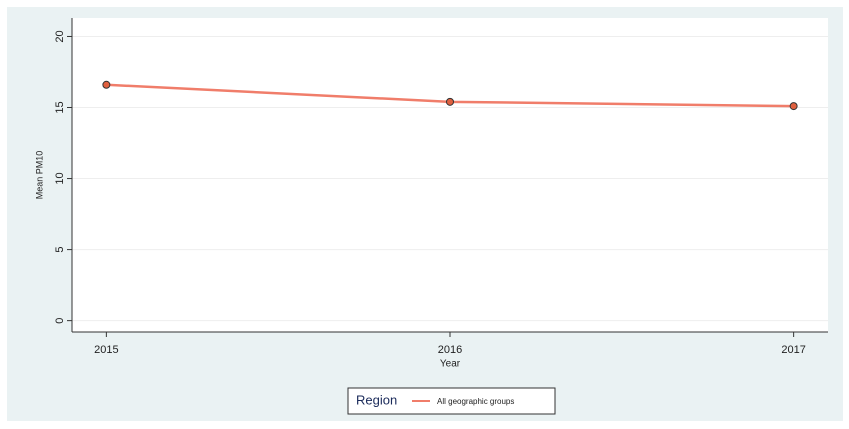 This screenshot has height=429, width=849. Describe the element at coordinates (60, 178) in the screenshot. I see `y-tick-label: 10` at that location.